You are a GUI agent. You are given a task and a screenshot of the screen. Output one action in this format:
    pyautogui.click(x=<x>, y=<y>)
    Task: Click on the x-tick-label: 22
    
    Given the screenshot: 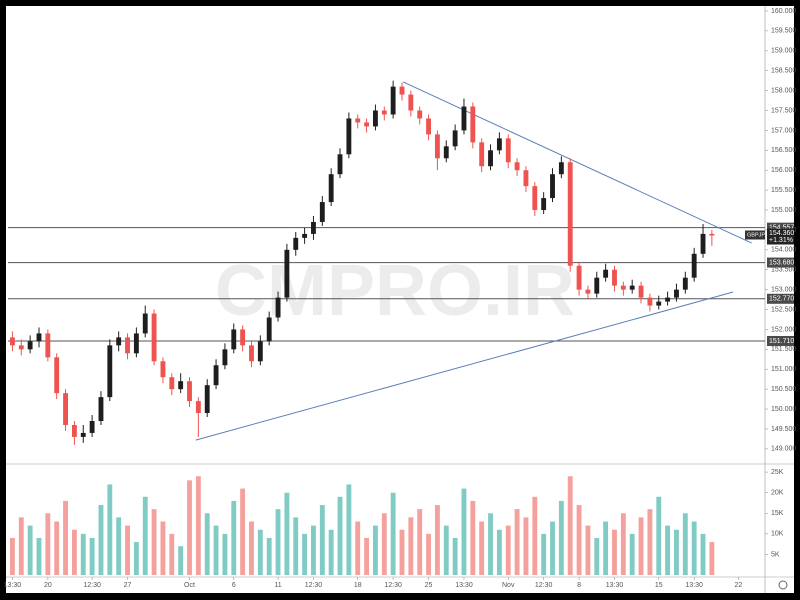 What is the action you would take?
    pyautogui.click(x=739, y=585)
    